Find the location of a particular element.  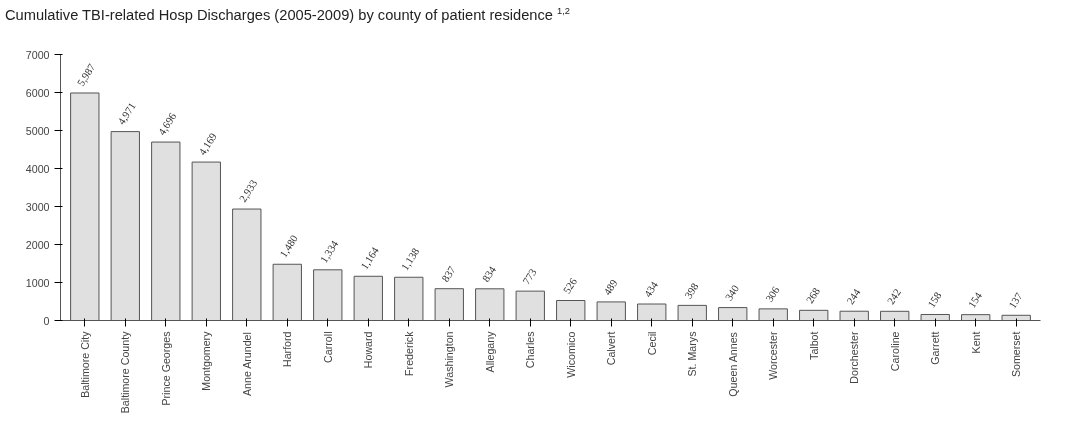

y-tick-label: 2000 is located at coordinates (37, 244).